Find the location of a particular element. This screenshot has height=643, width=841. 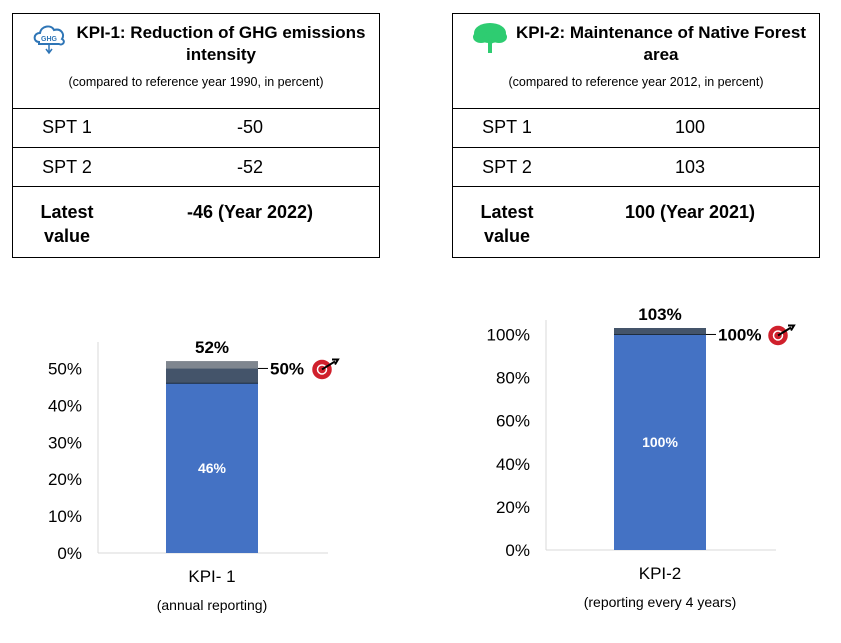

kpi2-row-spt1: SPT 1 100 is located at coordinates (636, 128).